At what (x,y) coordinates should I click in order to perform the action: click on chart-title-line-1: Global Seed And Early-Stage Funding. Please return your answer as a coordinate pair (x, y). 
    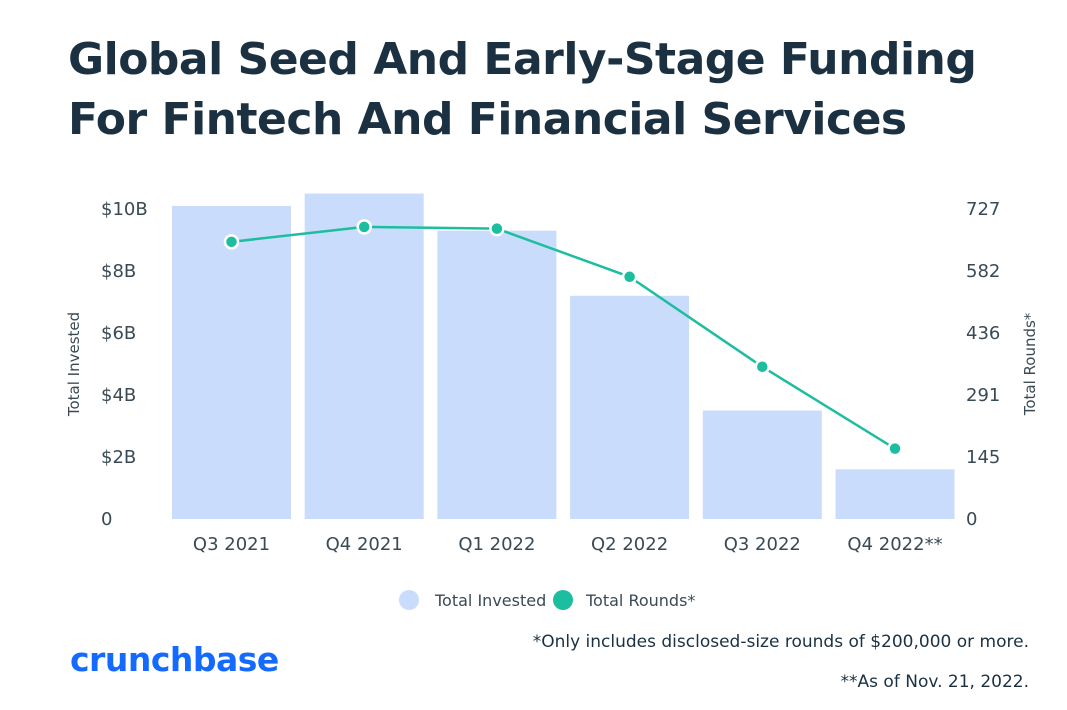
    Looking at the image, I should click on (522, 59).